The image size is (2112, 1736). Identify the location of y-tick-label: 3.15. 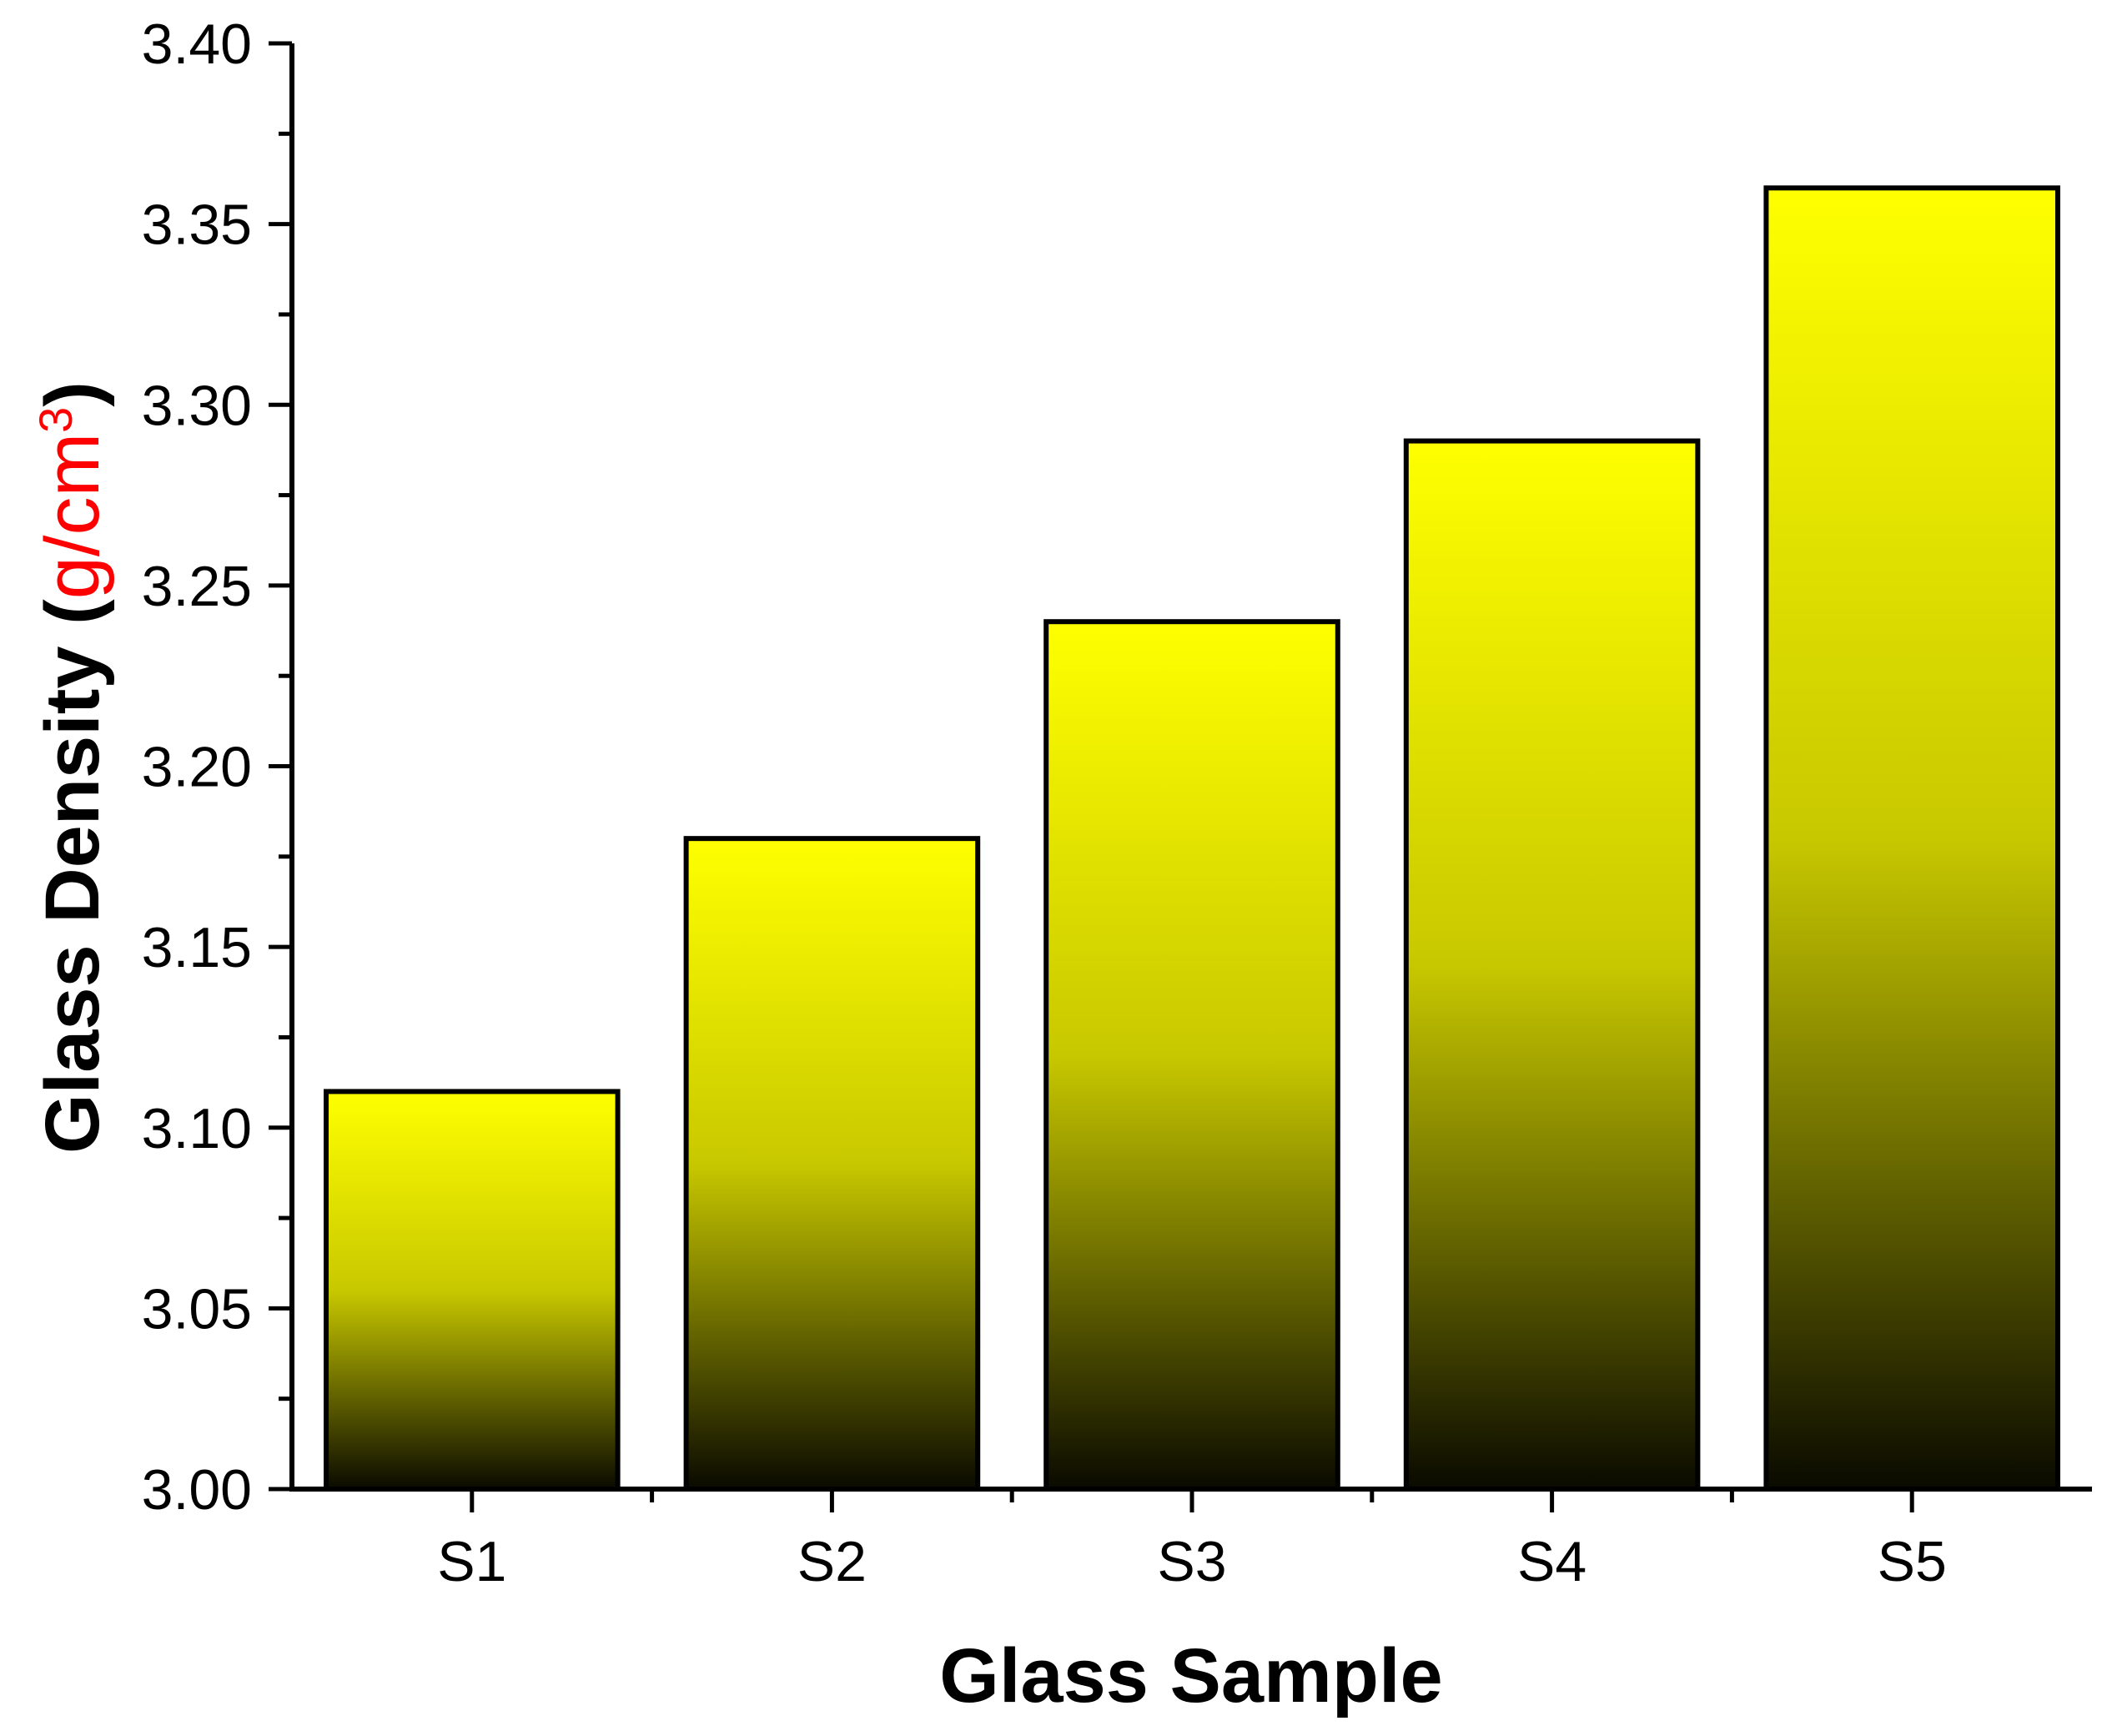
(197, 947).